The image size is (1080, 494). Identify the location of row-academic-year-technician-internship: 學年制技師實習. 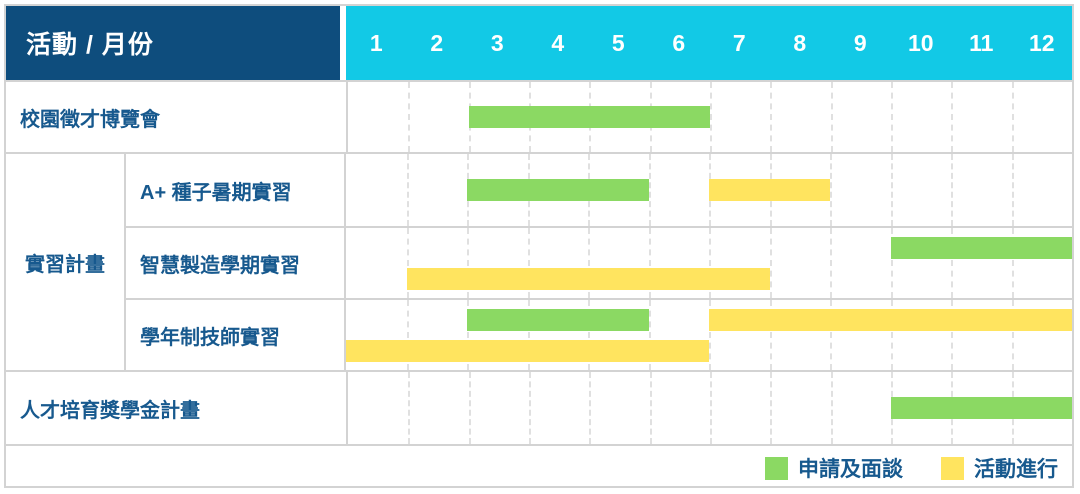
(599, 334).